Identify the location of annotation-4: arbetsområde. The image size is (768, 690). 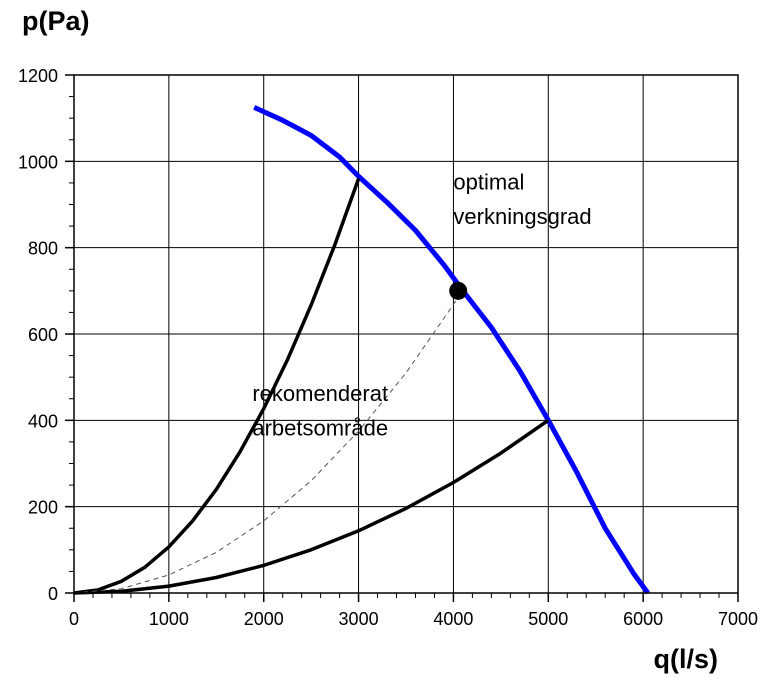
(320, 427).